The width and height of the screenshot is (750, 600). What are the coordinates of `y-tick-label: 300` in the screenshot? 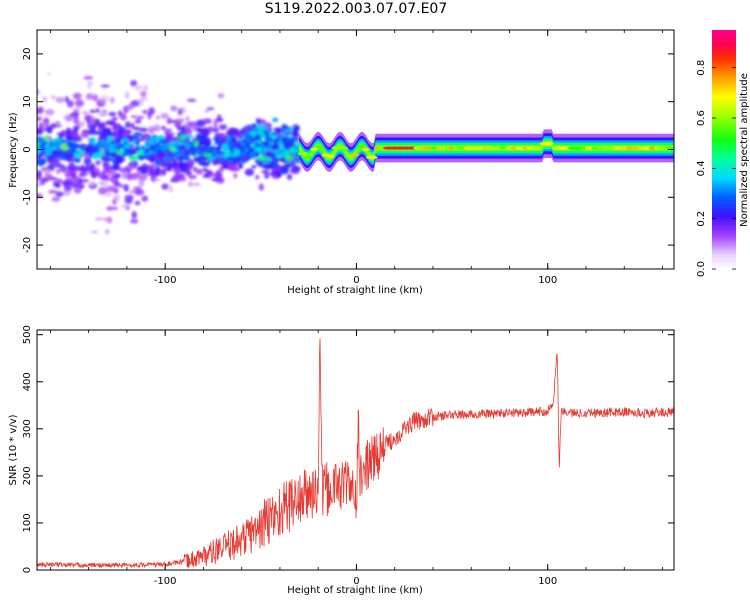 It's located at (27, 428).